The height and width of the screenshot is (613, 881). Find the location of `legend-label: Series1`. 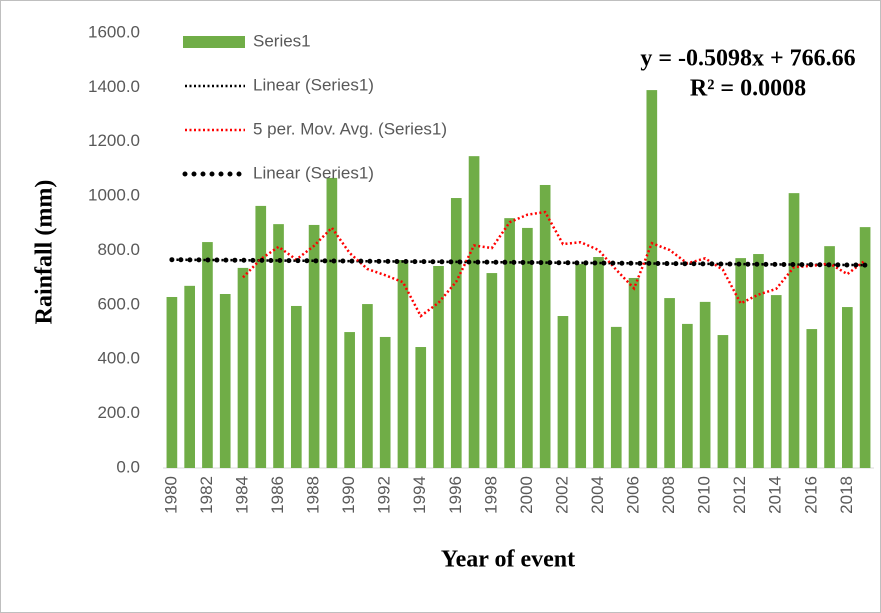

legend-label: Series1 is located at coordinates (282, 40).